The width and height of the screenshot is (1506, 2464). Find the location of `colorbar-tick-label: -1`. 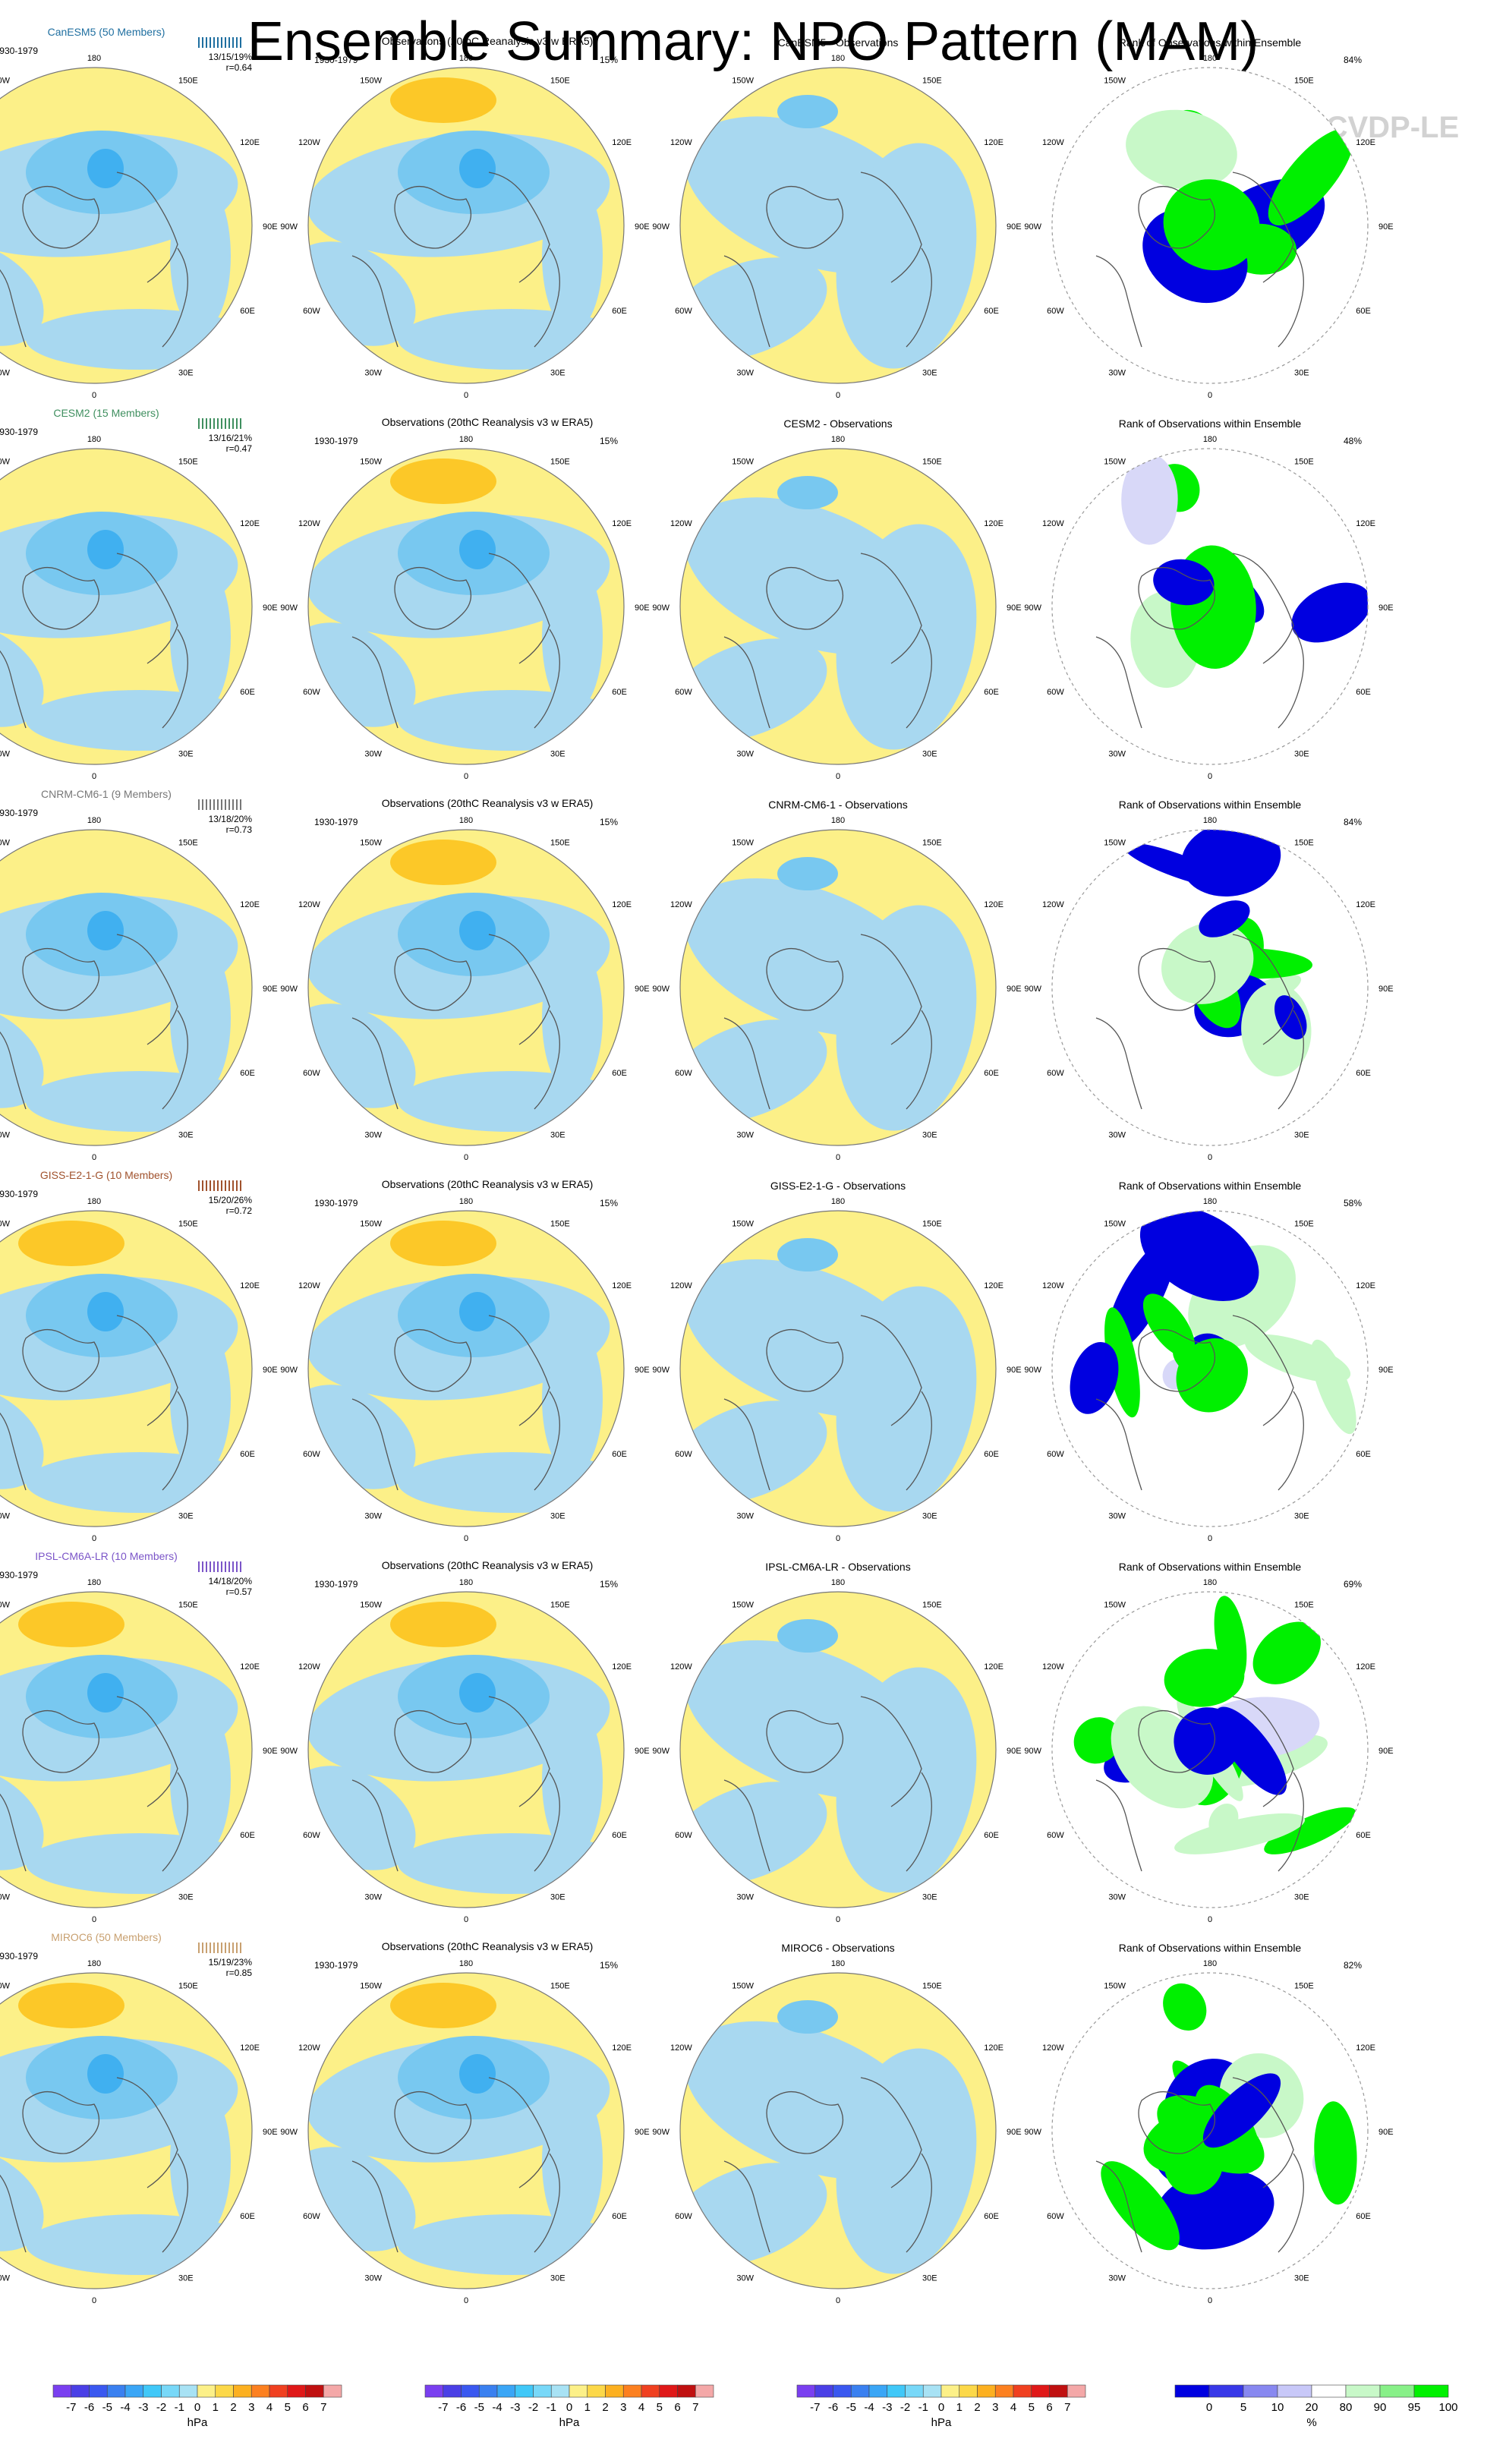

colorbar-tick-label: -1 is located at coordinates (923, 2408).